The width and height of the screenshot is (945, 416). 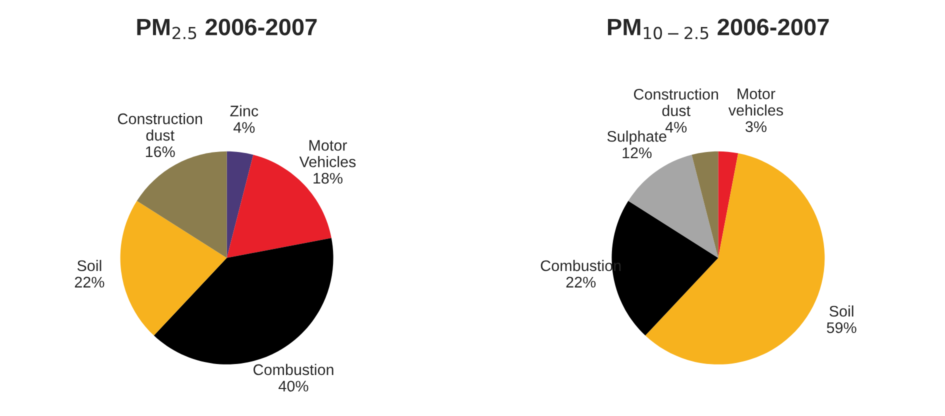 What do you see at coordinates (293, 386) in the screenshot?
I see `data-label: 40%` at bounding box center [293, 386].